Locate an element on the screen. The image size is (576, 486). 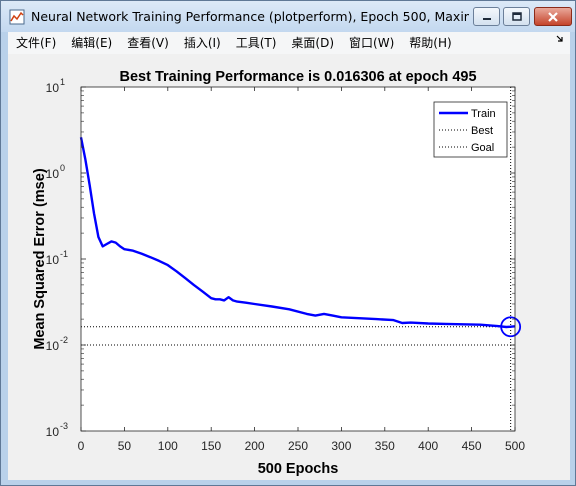
dock-arrow-icon is located at coordinates (560, 39).